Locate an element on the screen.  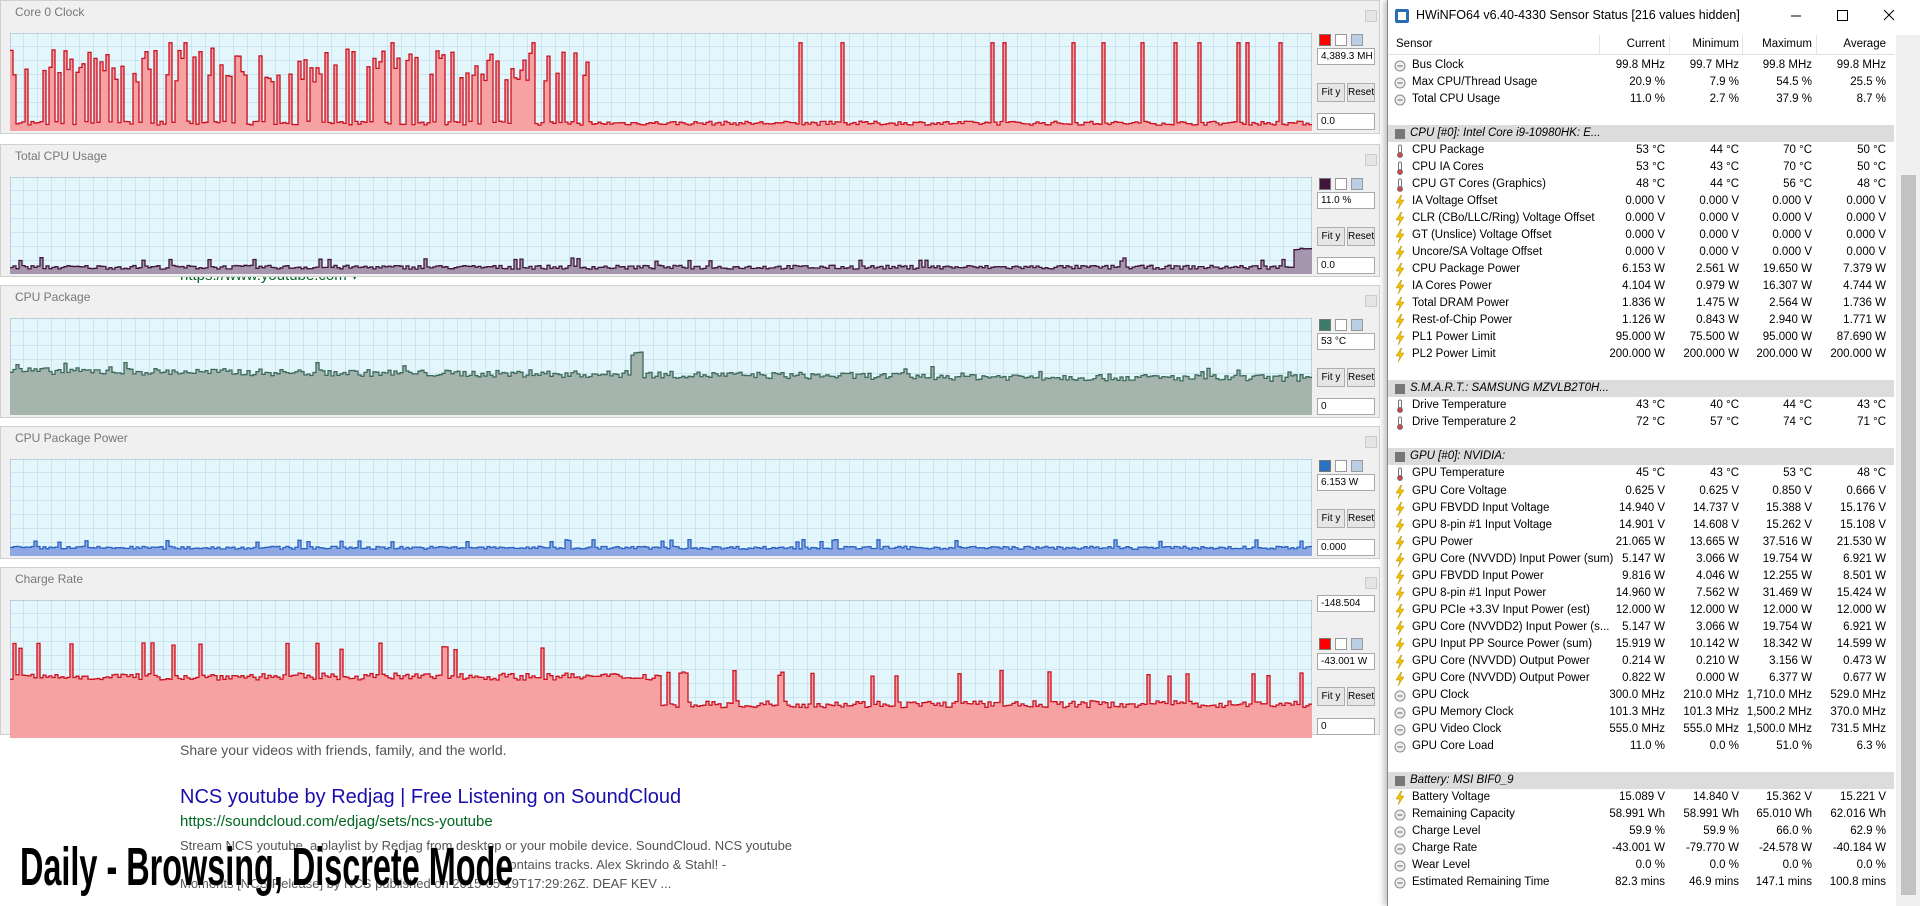
sensor-row: GPU Temperature 45 °C 43 °C 53 °C 48 °C is located at coordinates (1641, 473).